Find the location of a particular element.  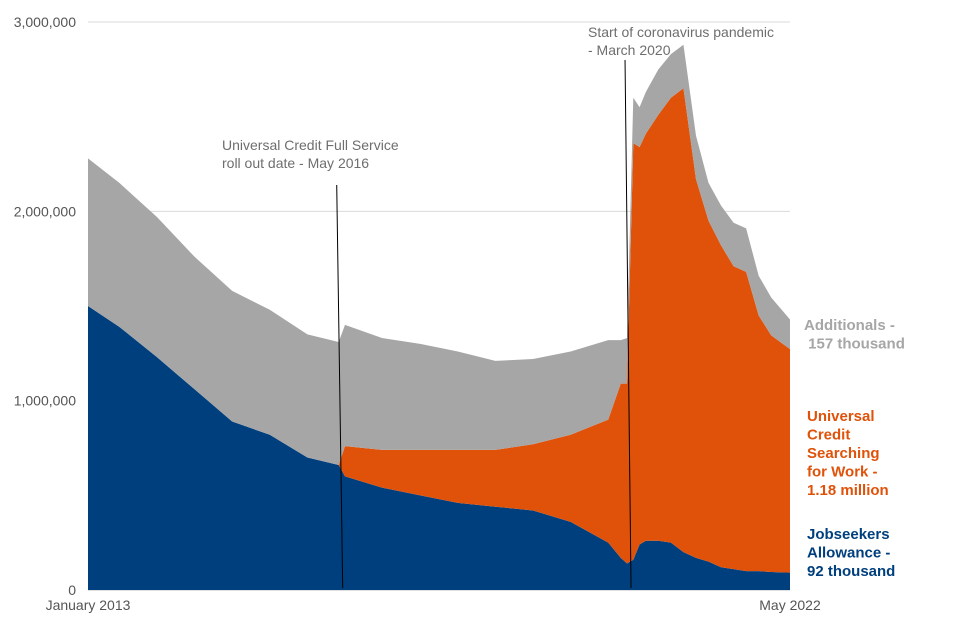

y-tick-label: 0 is located at coordinates (72, 590).